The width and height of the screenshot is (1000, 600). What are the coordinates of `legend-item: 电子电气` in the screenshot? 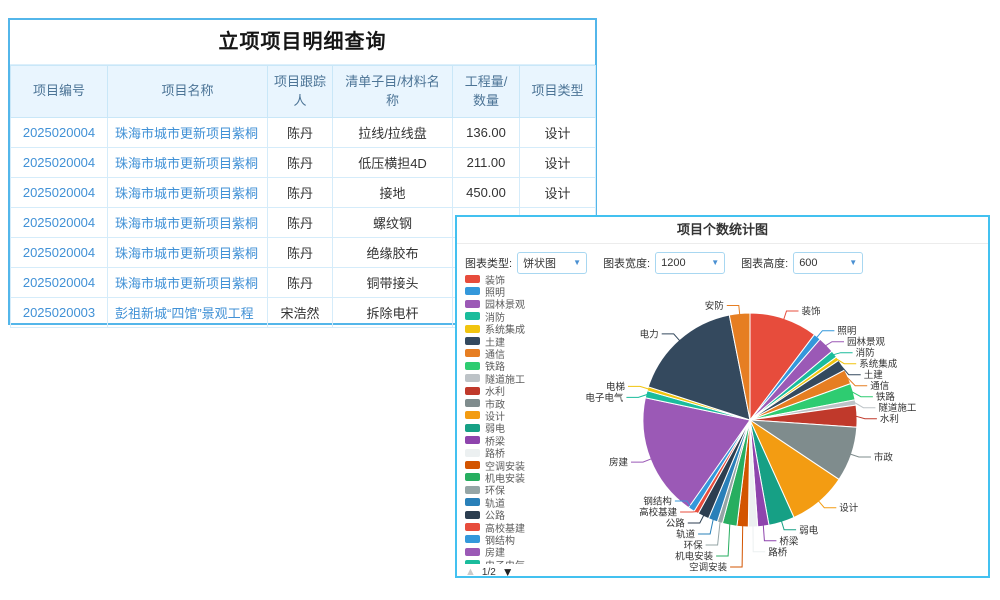 It's located at (495, 561).